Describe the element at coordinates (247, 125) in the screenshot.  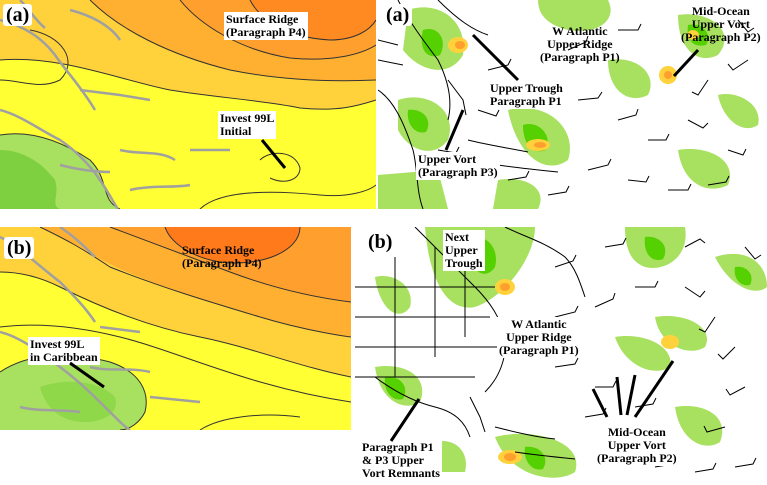
I see `invest-99l-label: Invest 99L Initial` at that location.